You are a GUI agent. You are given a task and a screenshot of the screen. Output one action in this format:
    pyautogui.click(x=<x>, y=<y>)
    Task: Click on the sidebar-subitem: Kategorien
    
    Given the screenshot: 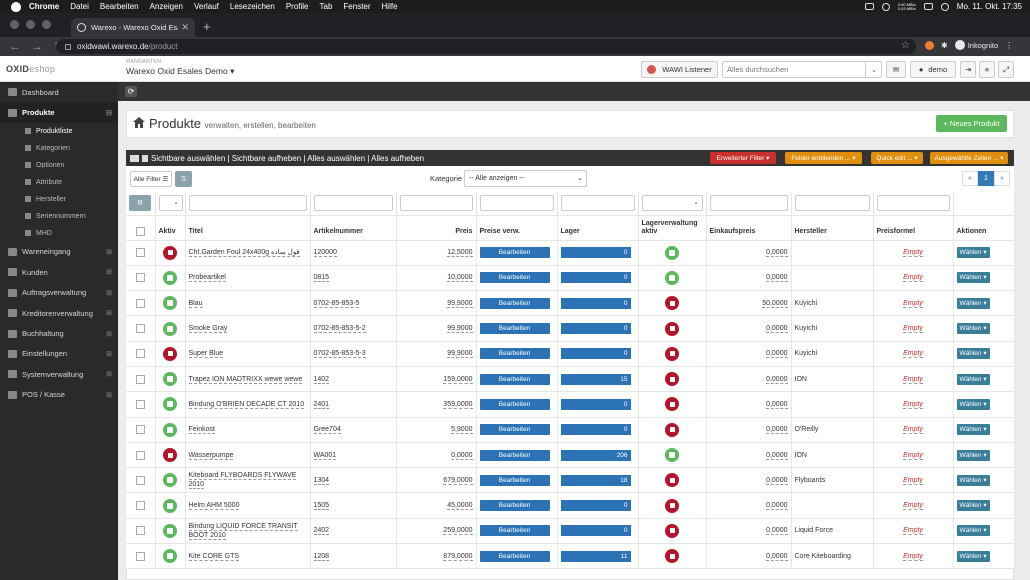 What is the action you would take?
    pyautogui.click(x=59, y=148)
    